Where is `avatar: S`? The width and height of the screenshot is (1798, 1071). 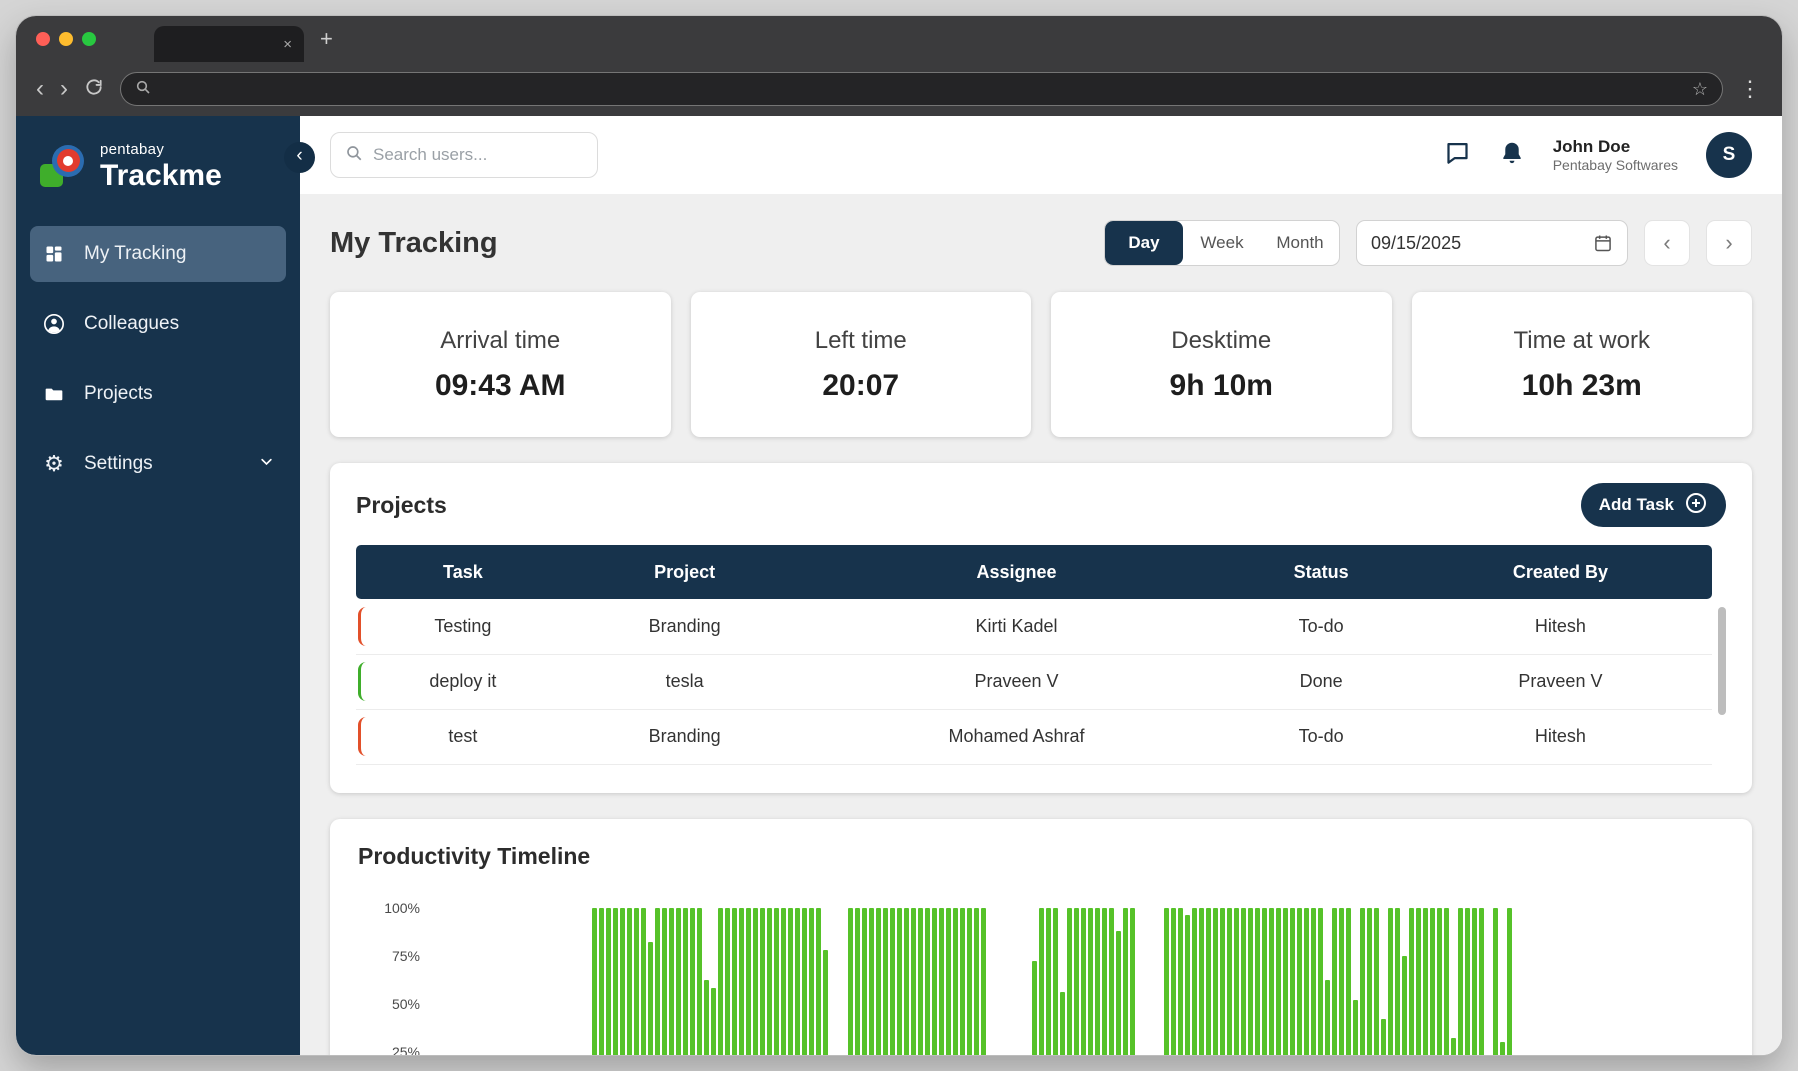
avatar: S is located at coordinates (1729, 155).